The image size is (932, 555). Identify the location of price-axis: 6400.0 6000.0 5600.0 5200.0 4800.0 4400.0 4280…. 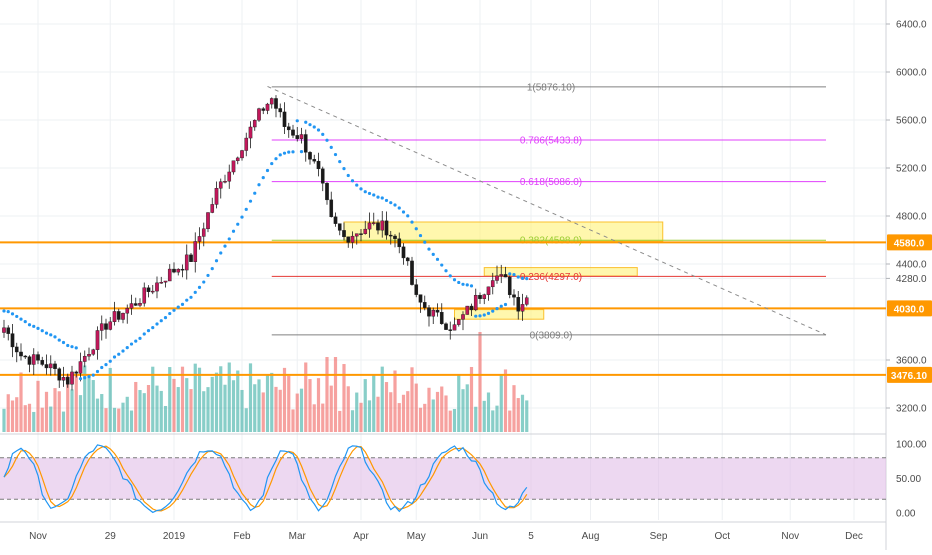
(906, 270).